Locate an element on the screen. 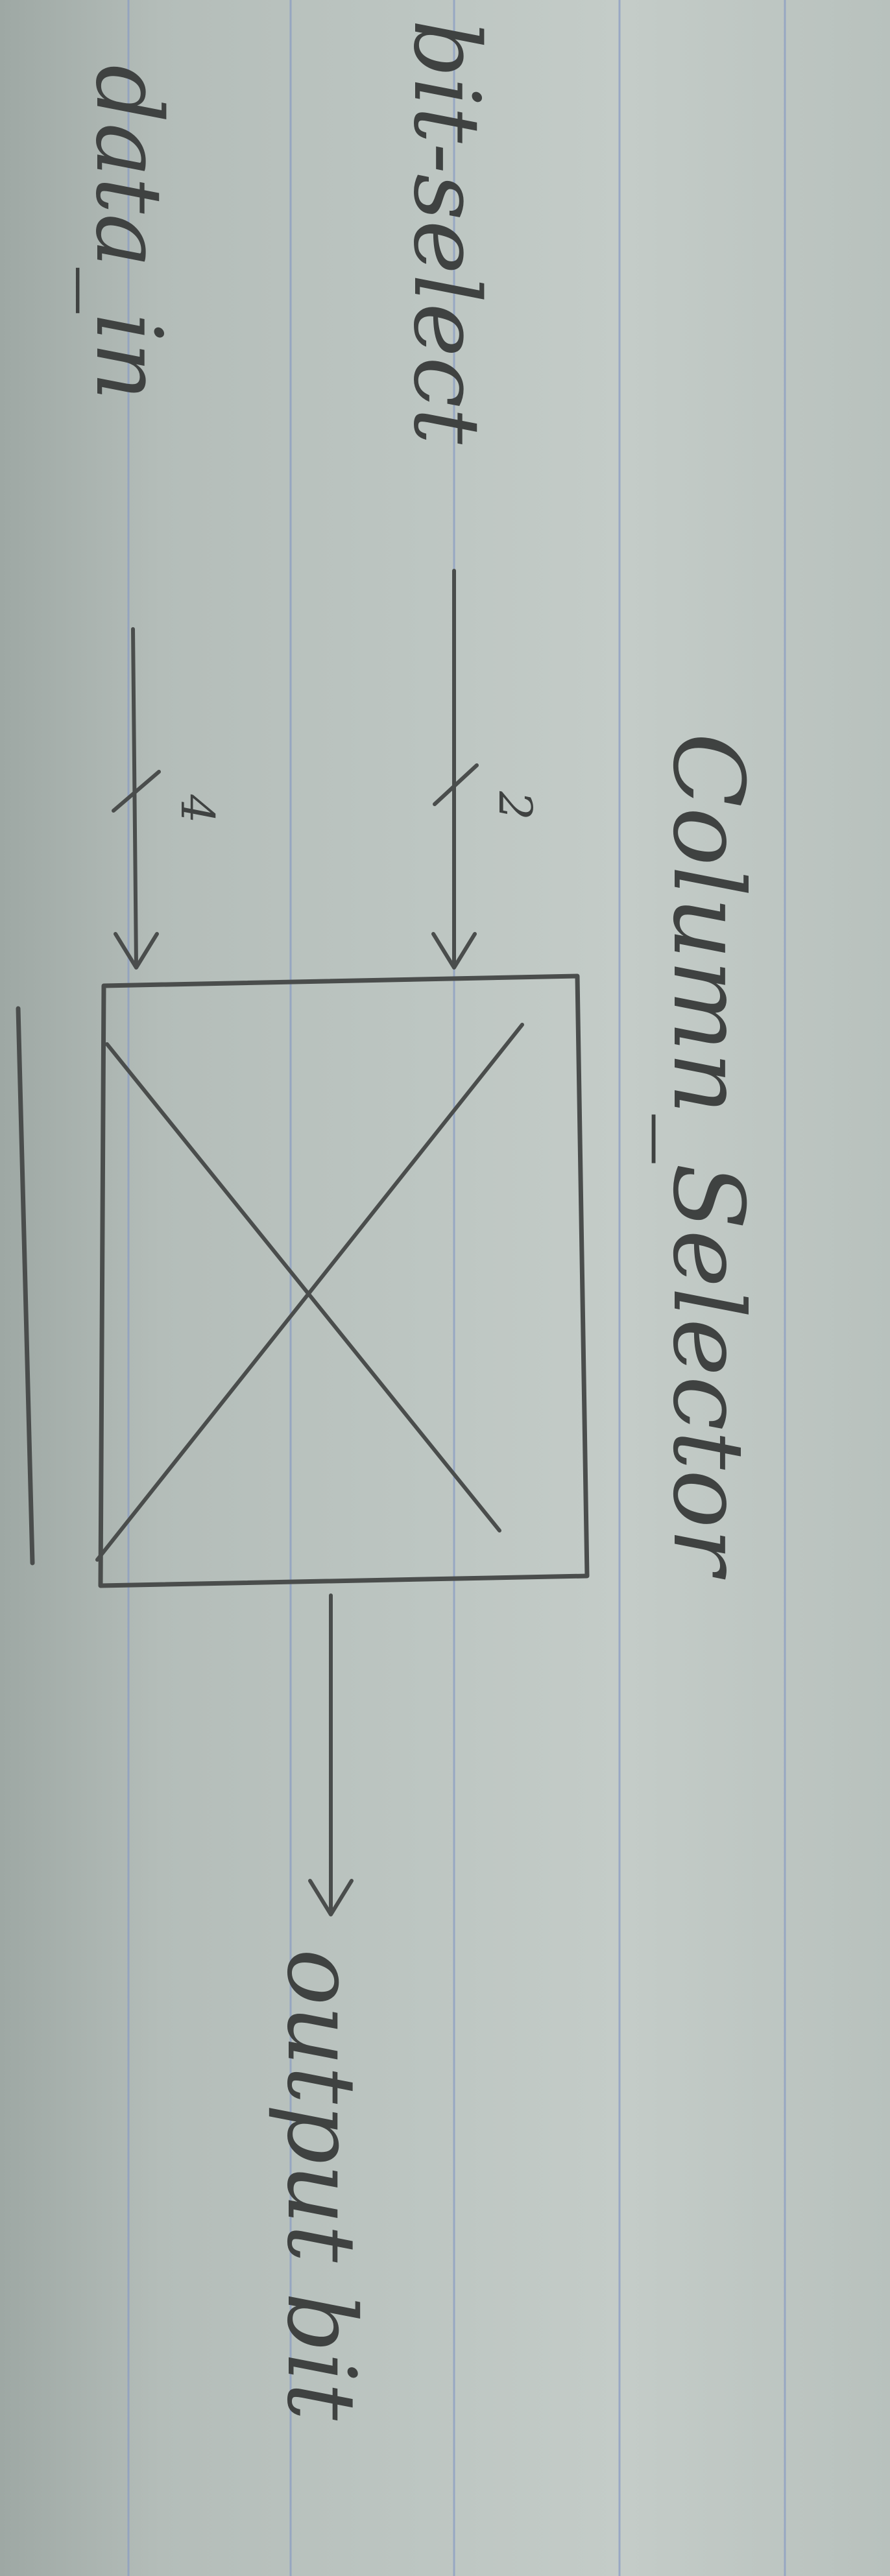 This screenshot has width=890, height=2576. data-in-width-label: 4 is located at coordinates (198, 809).